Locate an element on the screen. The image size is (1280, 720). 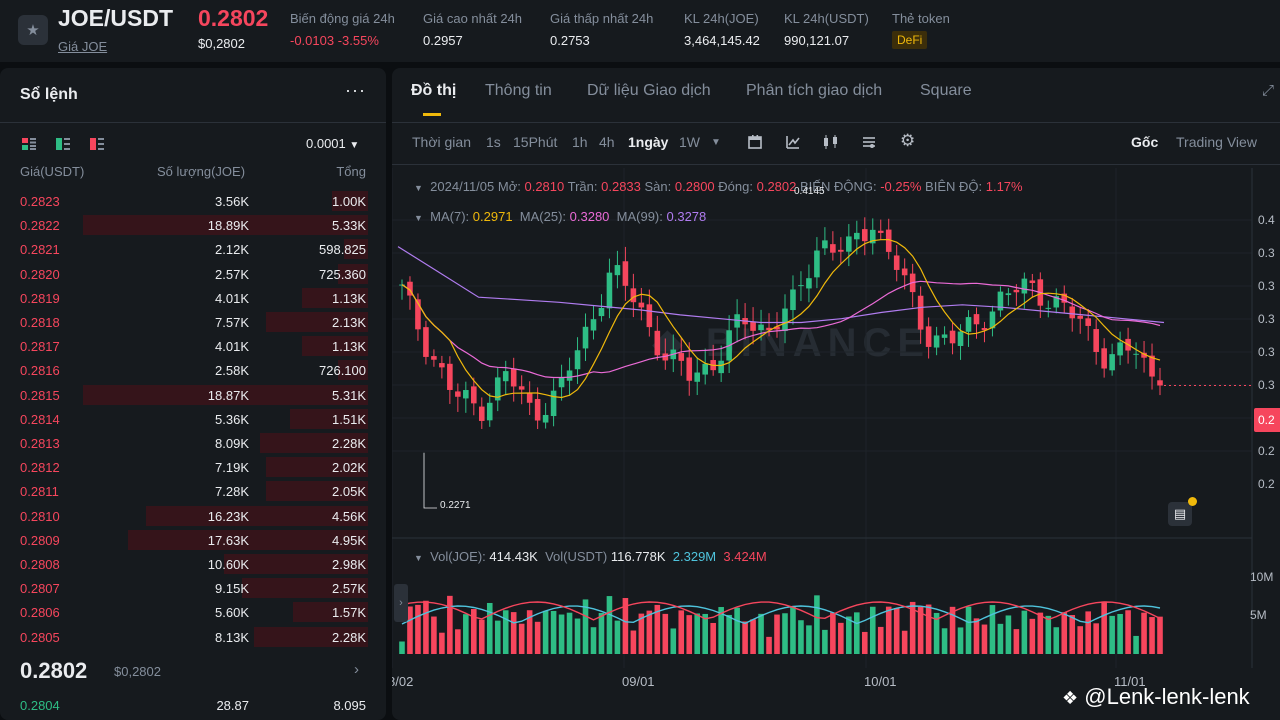
interval-4h: 4h is located at coordinates (607, 142).